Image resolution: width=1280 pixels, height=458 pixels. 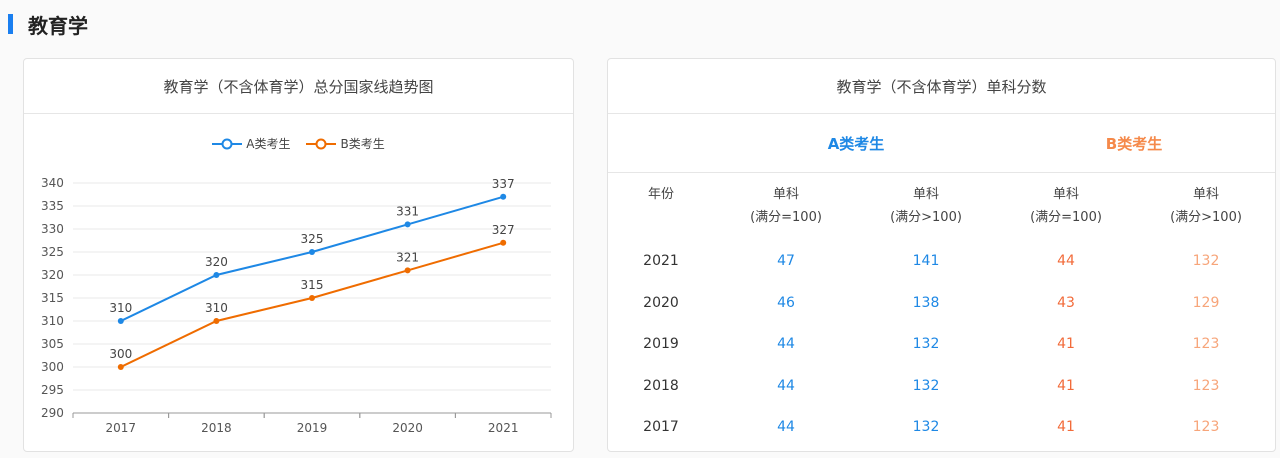 I want to click on score-cell: 141, so click(x=926, y=261).